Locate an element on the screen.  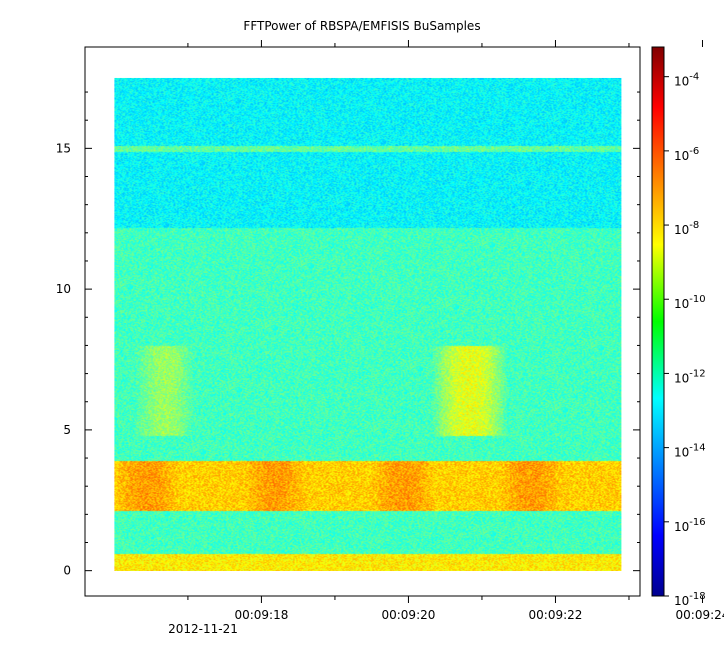
colorbar-tick-label: 10⁻⁸ is located at coordinates (686, 228).